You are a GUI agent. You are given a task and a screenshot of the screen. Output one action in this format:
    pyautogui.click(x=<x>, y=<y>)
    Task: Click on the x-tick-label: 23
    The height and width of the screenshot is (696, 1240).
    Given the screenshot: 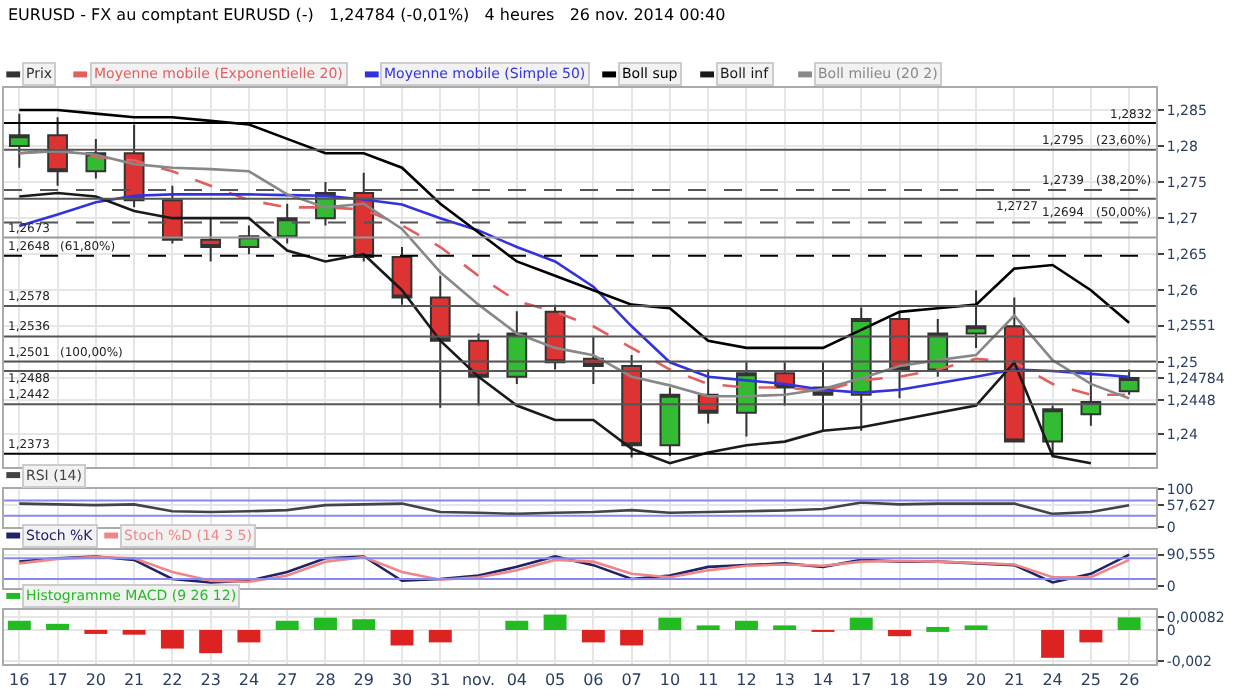 What is the action you would take?
    pyautogui.click(x=210, y=680)
    